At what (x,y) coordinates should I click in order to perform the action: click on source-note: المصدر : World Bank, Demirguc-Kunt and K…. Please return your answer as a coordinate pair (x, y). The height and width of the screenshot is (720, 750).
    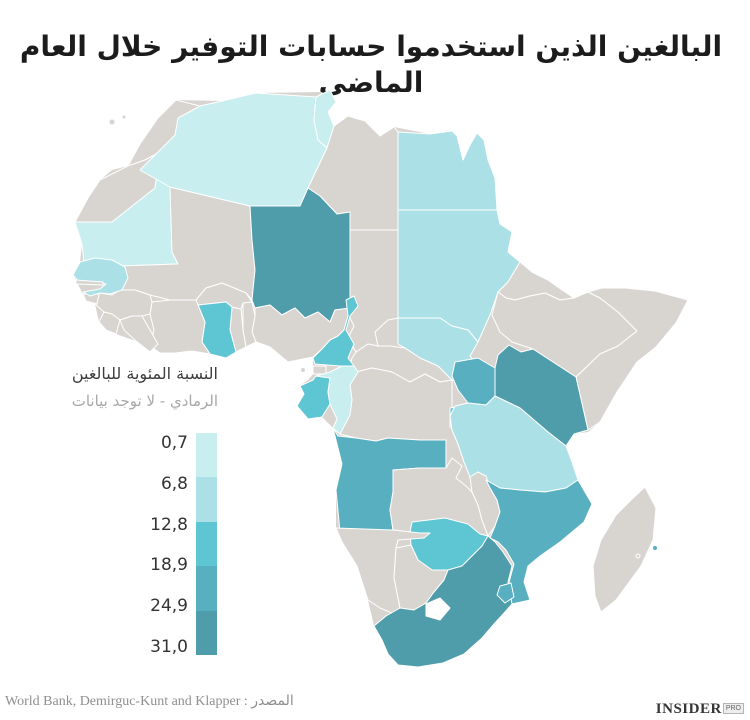
    Looking at the image, I should click on (149, 701).